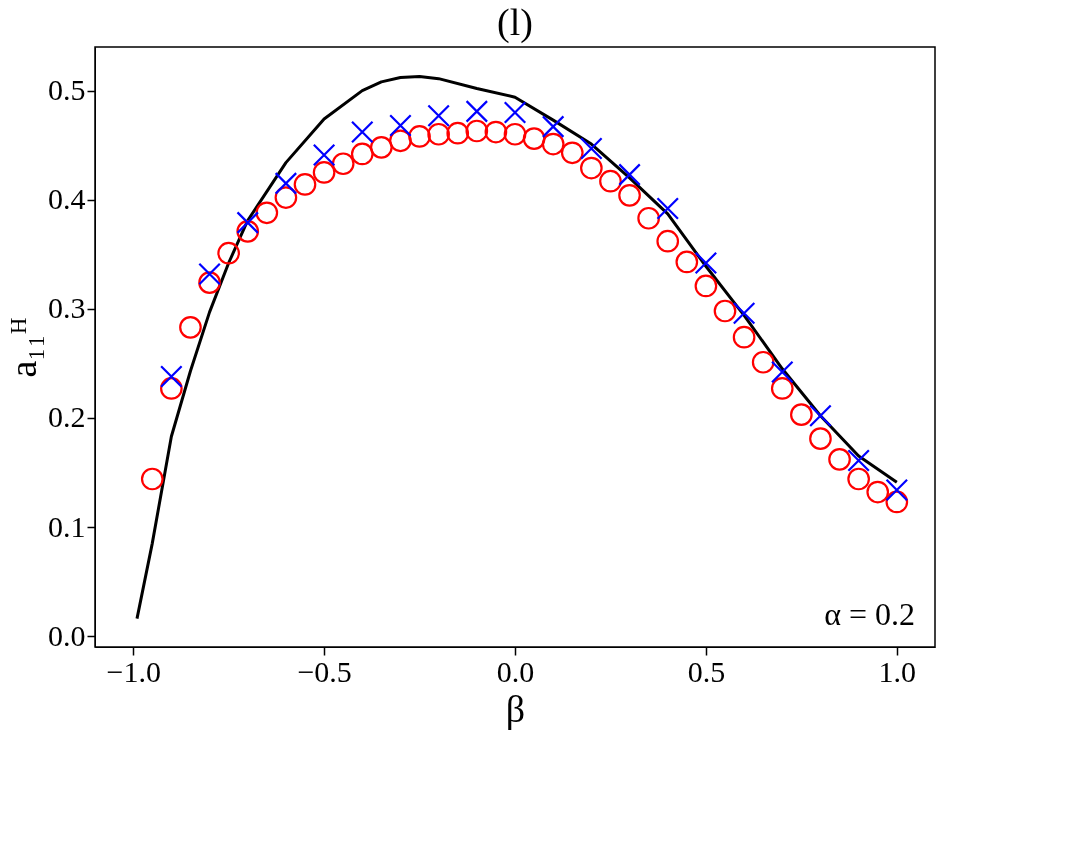  What do you see at coordinates (133, 671) in the screenshot?
I see `x-tick-label: −1.0` at bounding box center [133, 671].